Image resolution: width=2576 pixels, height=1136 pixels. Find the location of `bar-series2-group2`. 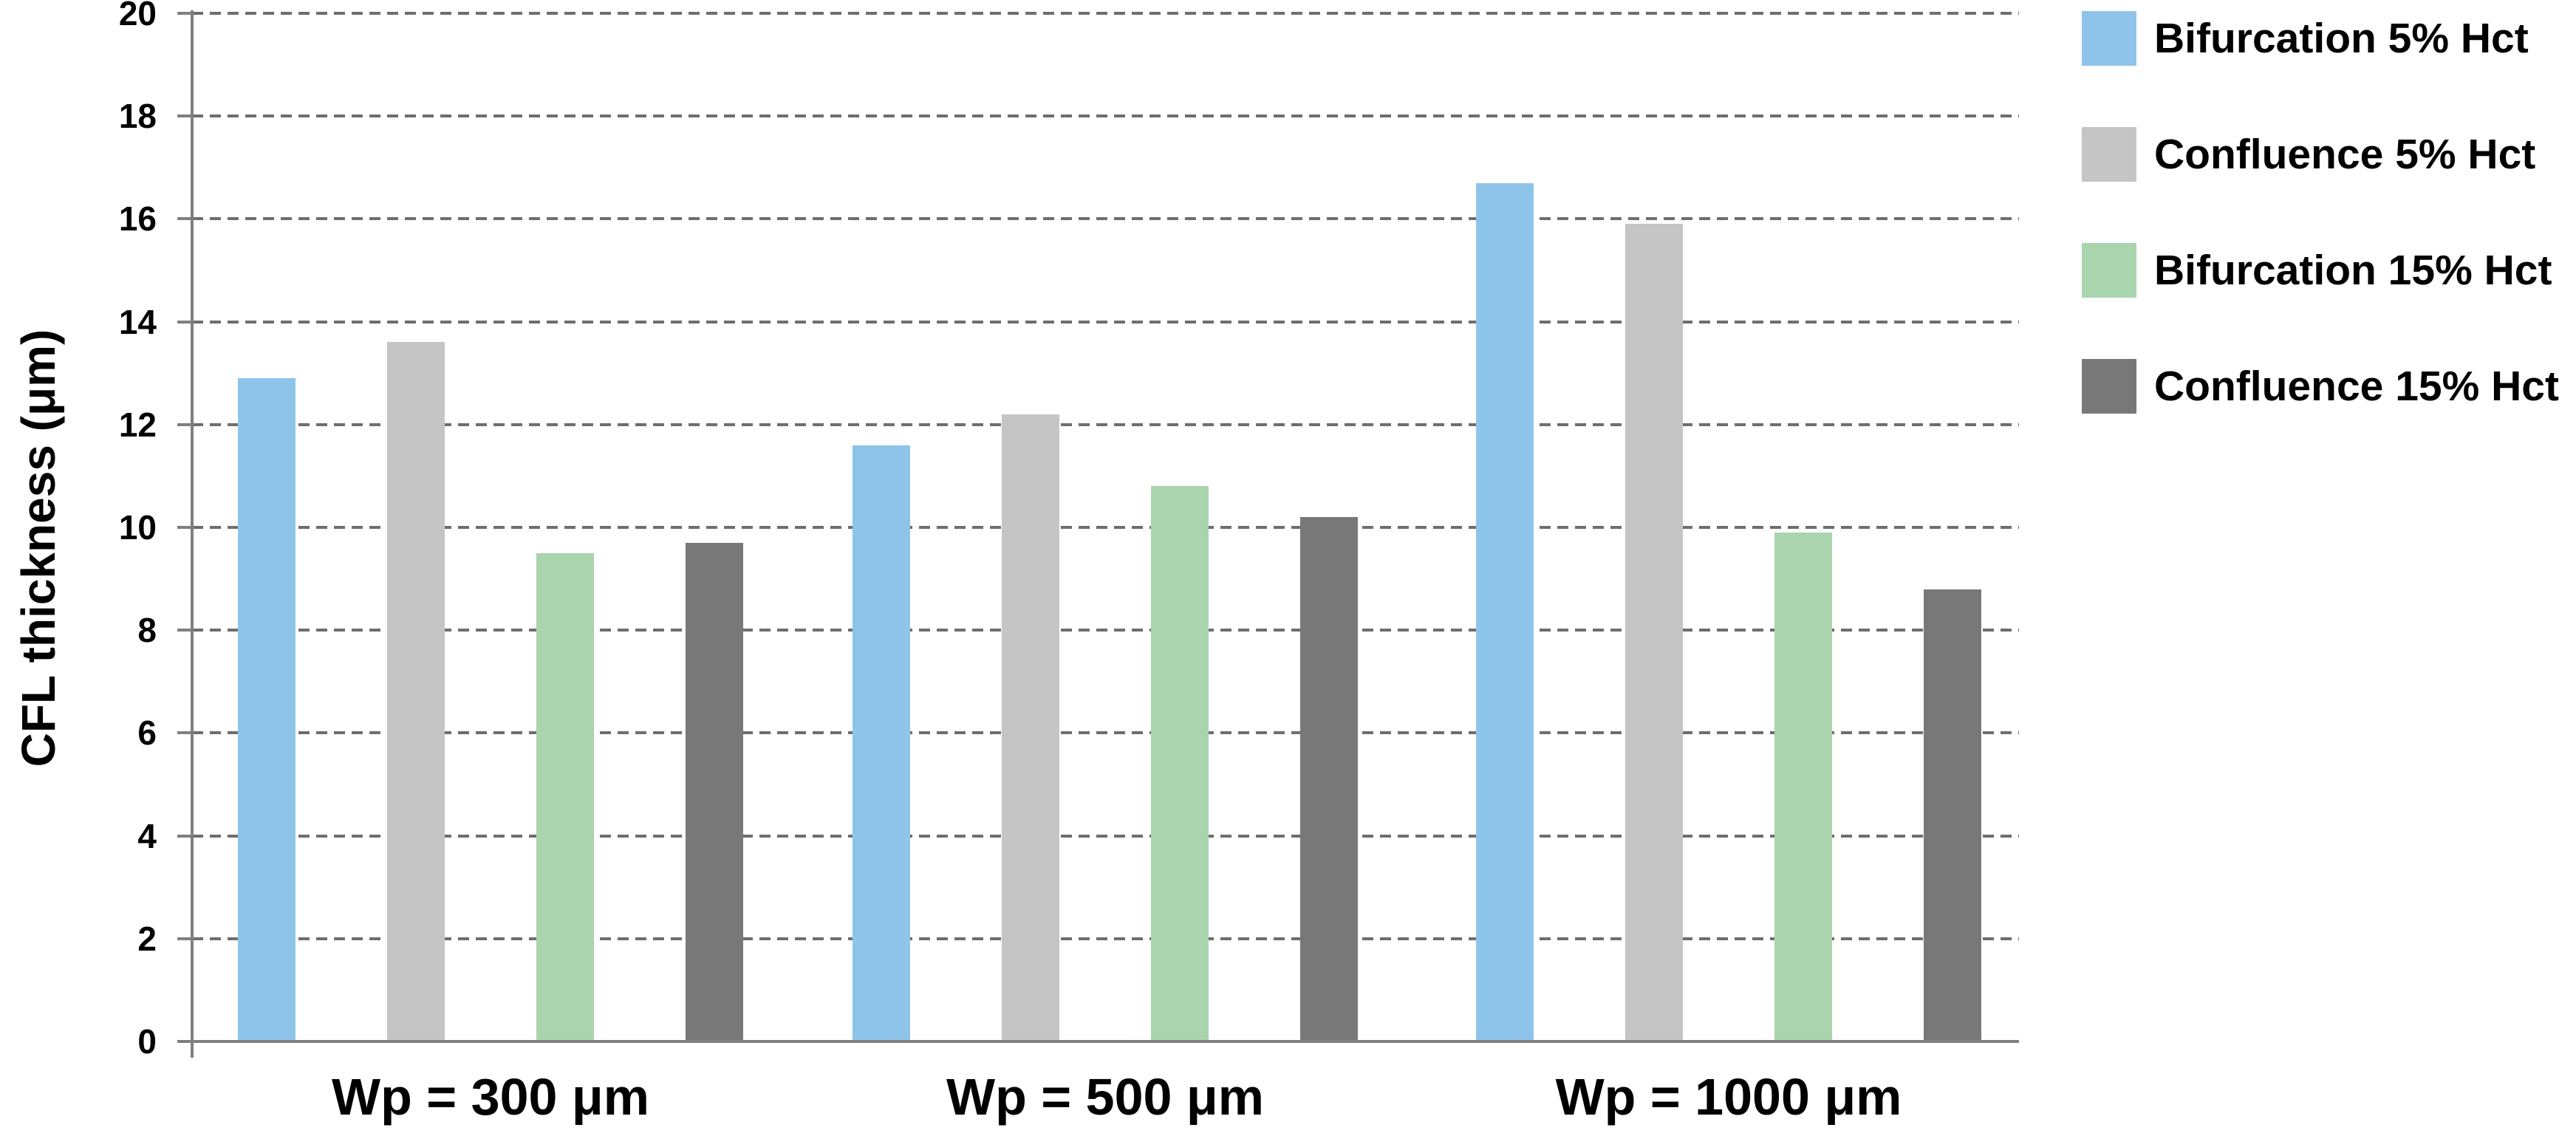

bar-series2-group2 is located at coordinates (1803, 787).